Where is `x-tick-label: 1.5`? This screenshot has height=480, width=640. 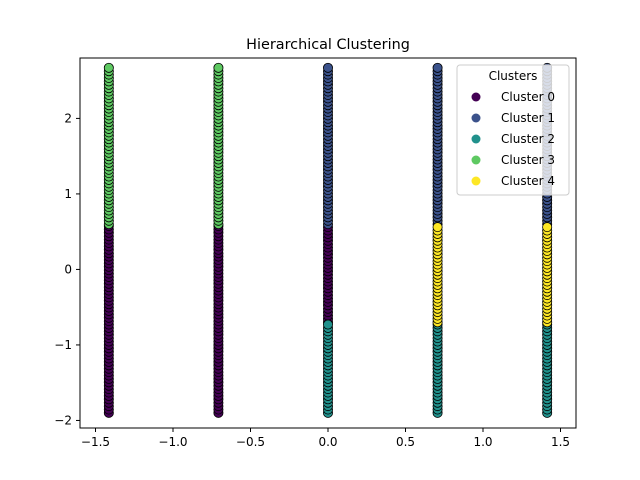
x-tick-label: 1.5 is located at coordinates (560, 442).